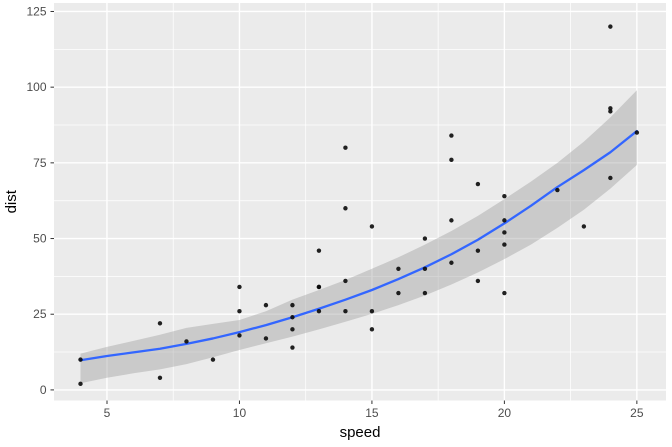 The height and width of the screenshot is (447, 672). I want to click on y-tick-label: 50, so click(40, 239).